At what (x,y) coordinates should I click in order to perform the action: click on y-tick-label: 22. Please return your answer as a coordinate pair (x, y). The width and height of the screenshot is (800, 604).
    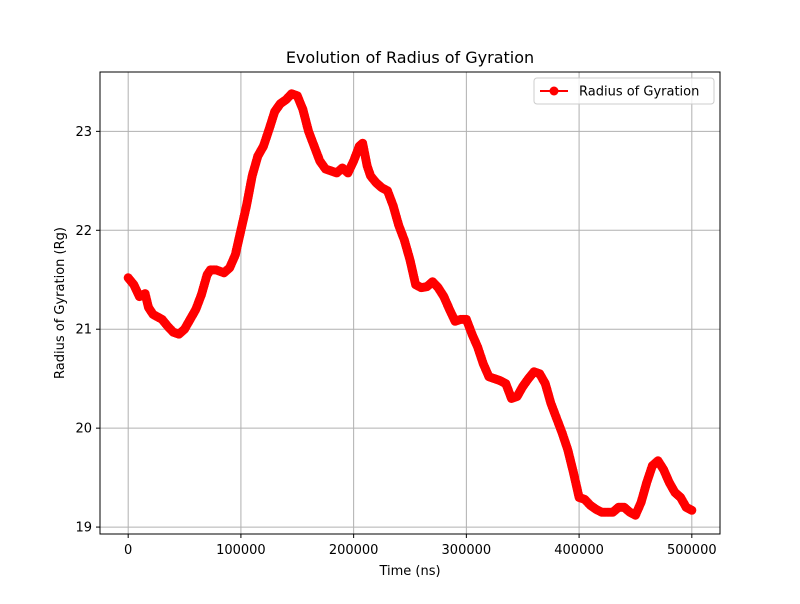
    Looking at the image, I should click on (83, 231).